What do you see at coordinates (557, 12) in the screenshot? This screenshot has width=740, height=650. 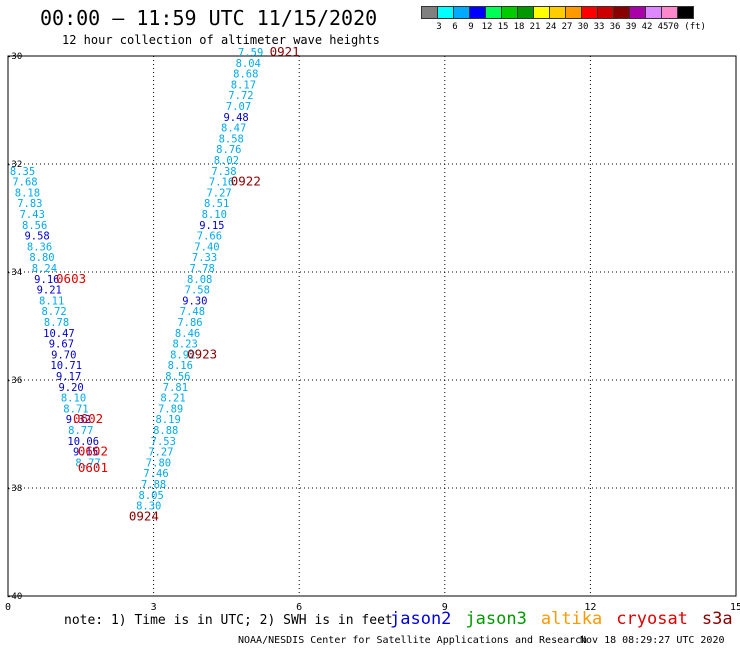 I see `color-scale-legend` at bounding box center [557, 12].